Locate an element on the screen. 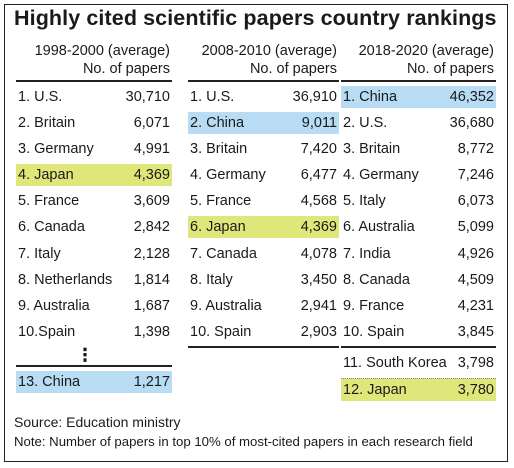  country-name: 10.Spain is located at coordinates (47, 331).